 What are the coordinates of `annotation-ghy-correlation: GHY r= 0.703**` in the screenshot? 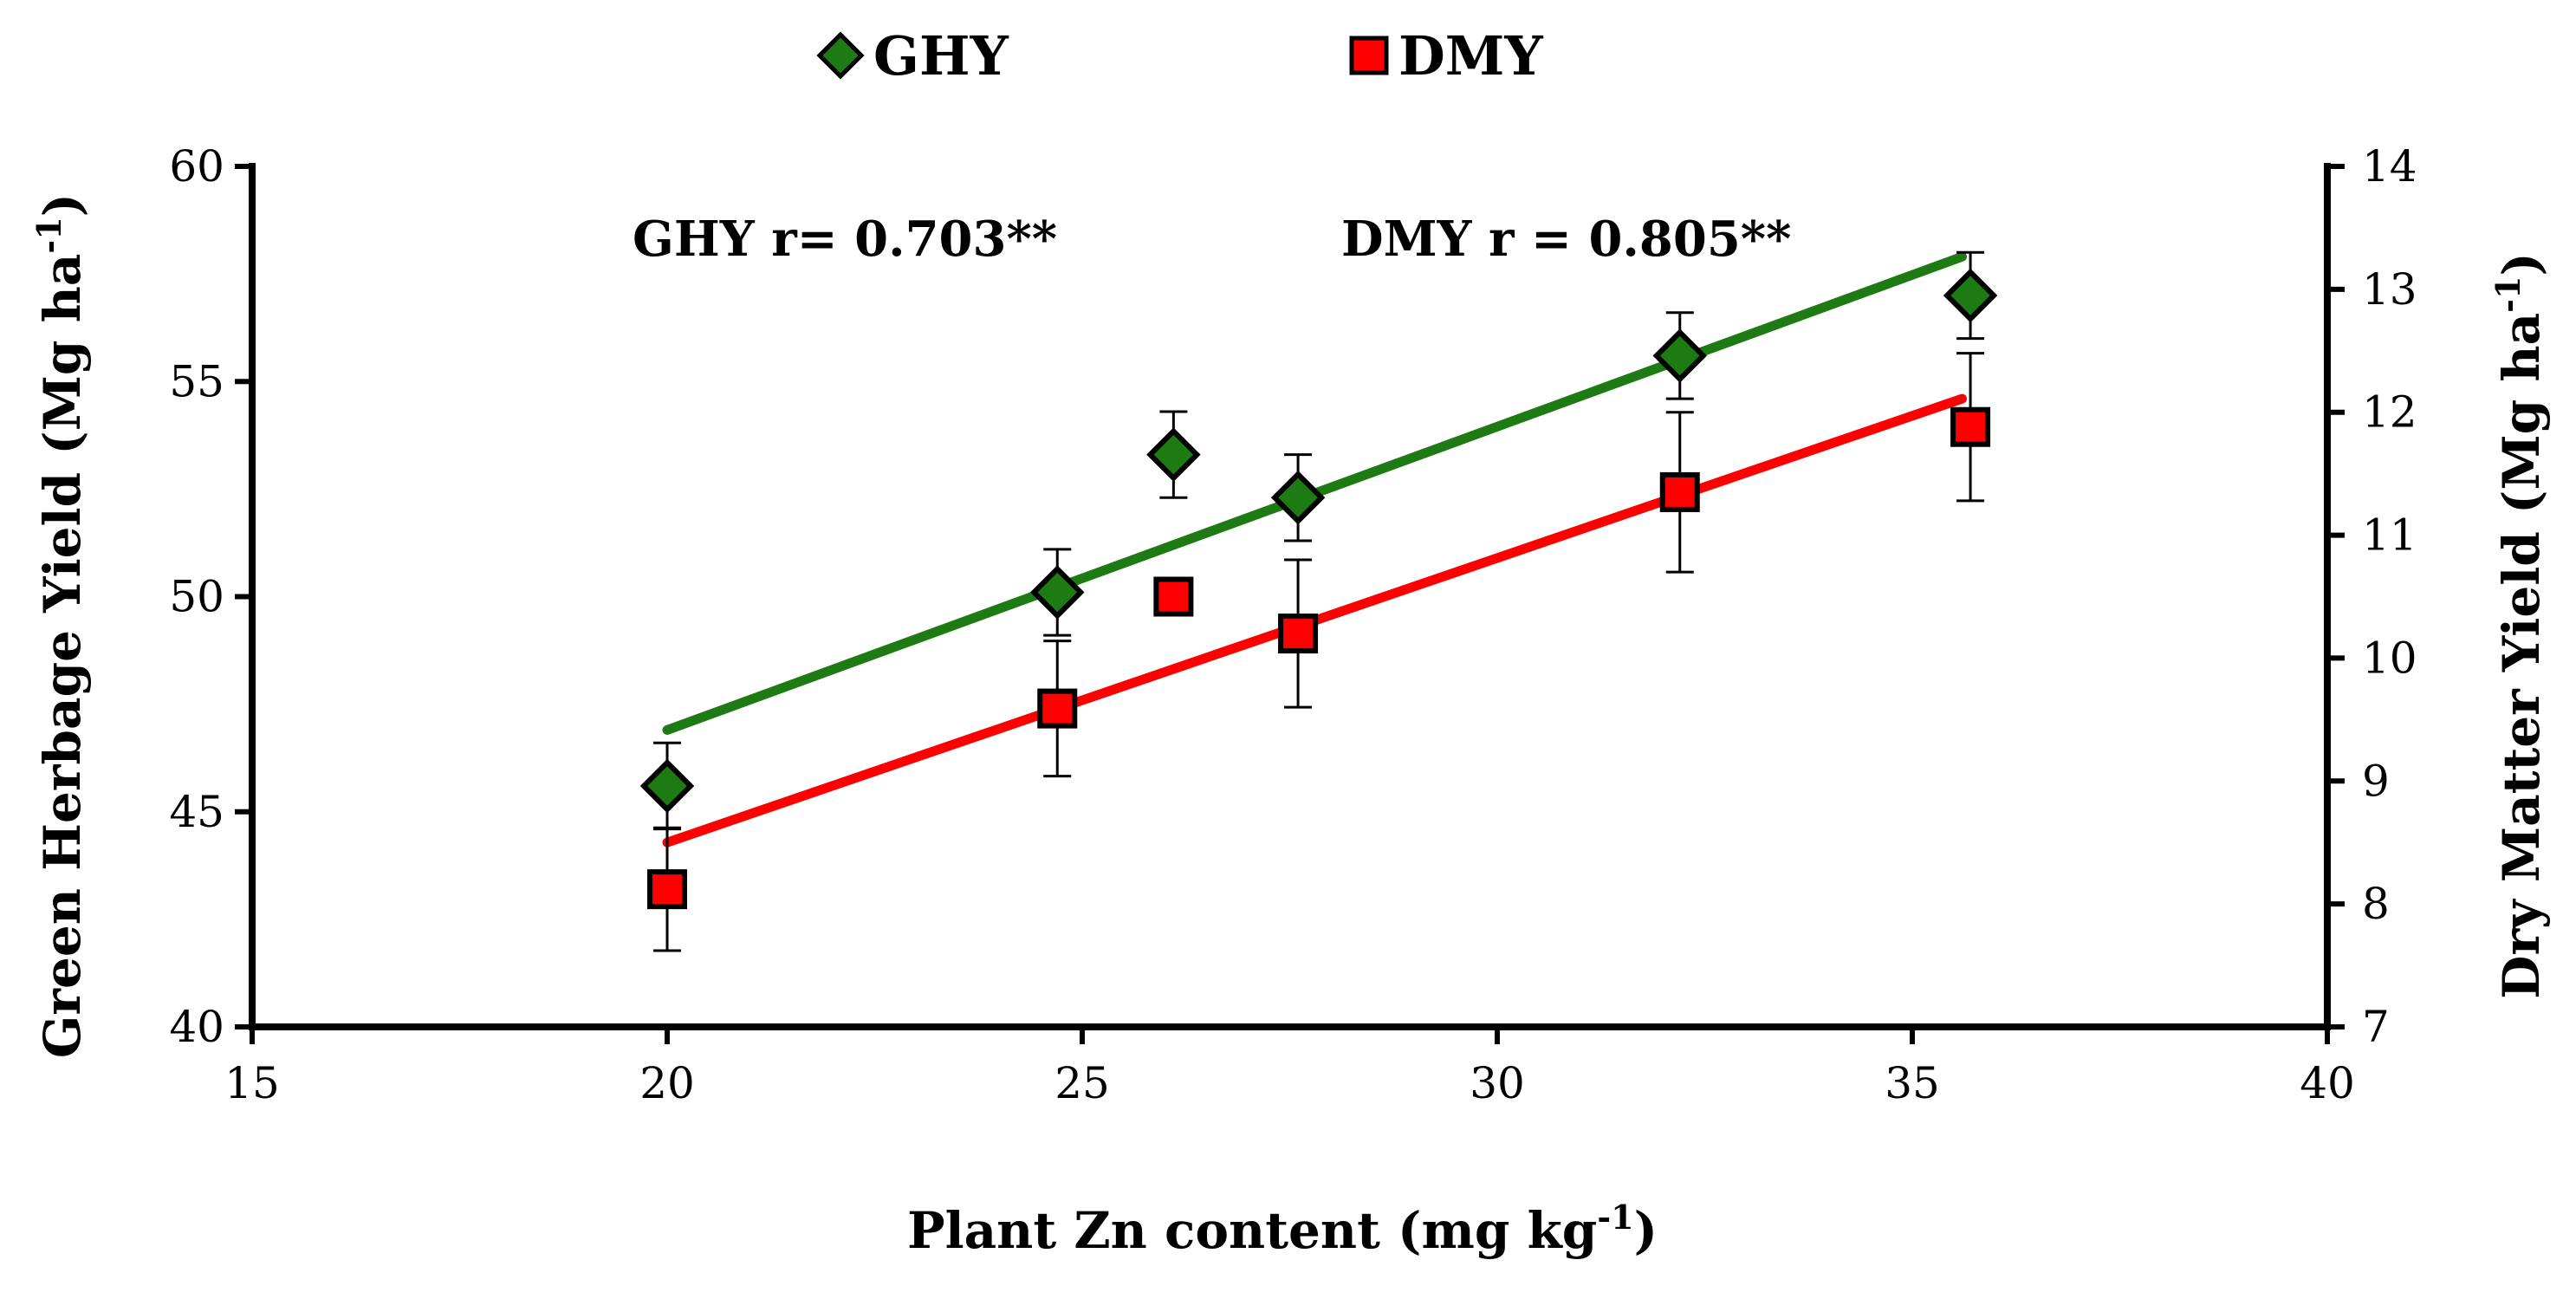 It's located at (845, 239).